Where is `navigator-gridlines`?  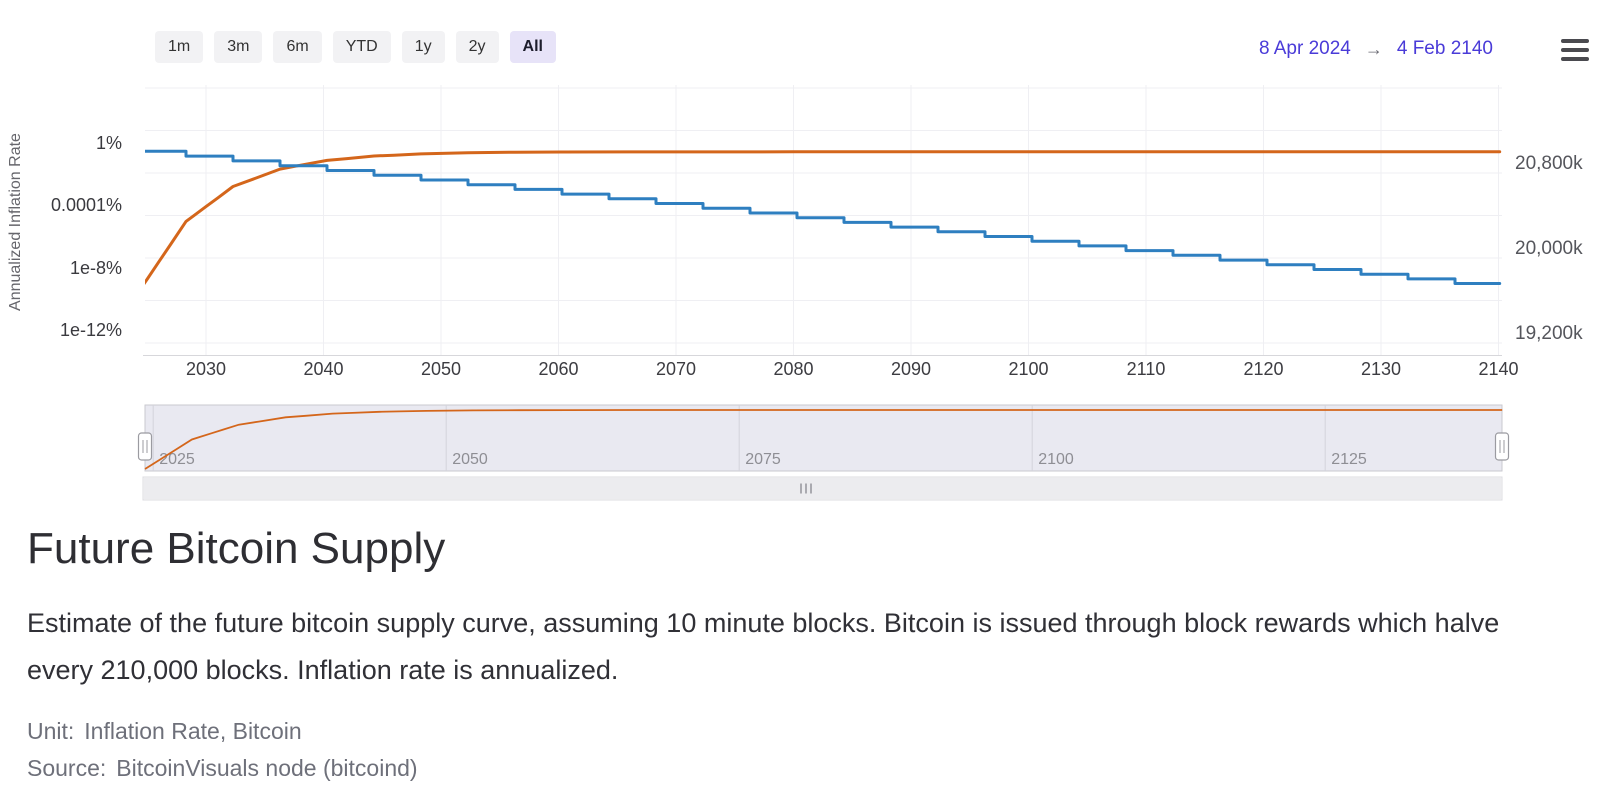 navigator-gridlines is located at coordinates (739, 438).